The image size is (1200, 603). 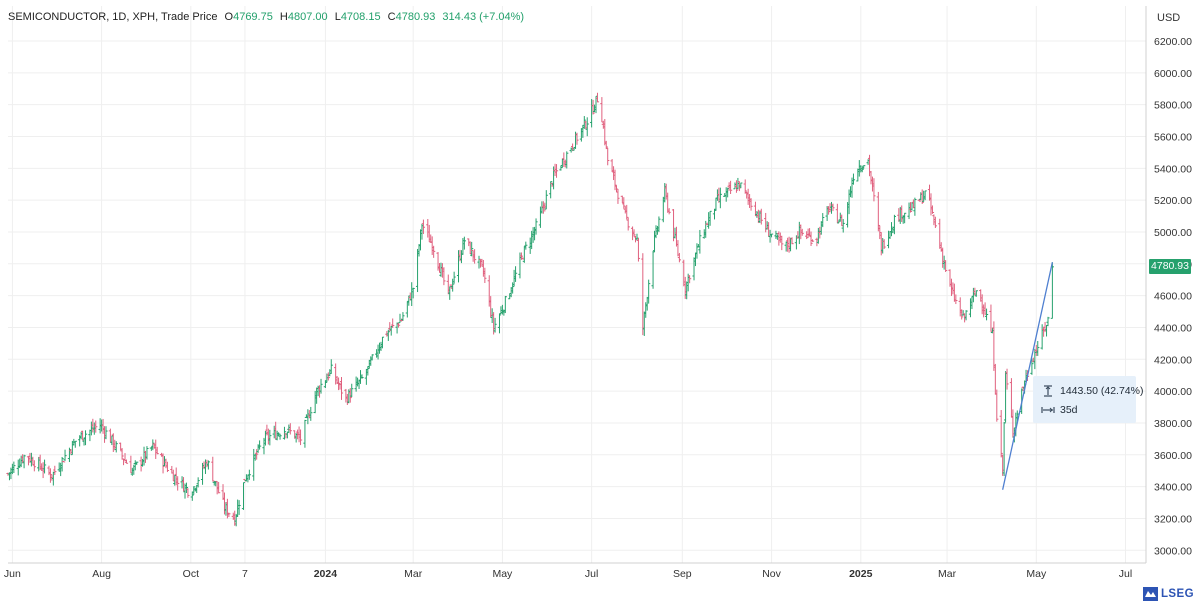 I want to click on lseg-logo: LSEG, so click(x=1168, y=594).